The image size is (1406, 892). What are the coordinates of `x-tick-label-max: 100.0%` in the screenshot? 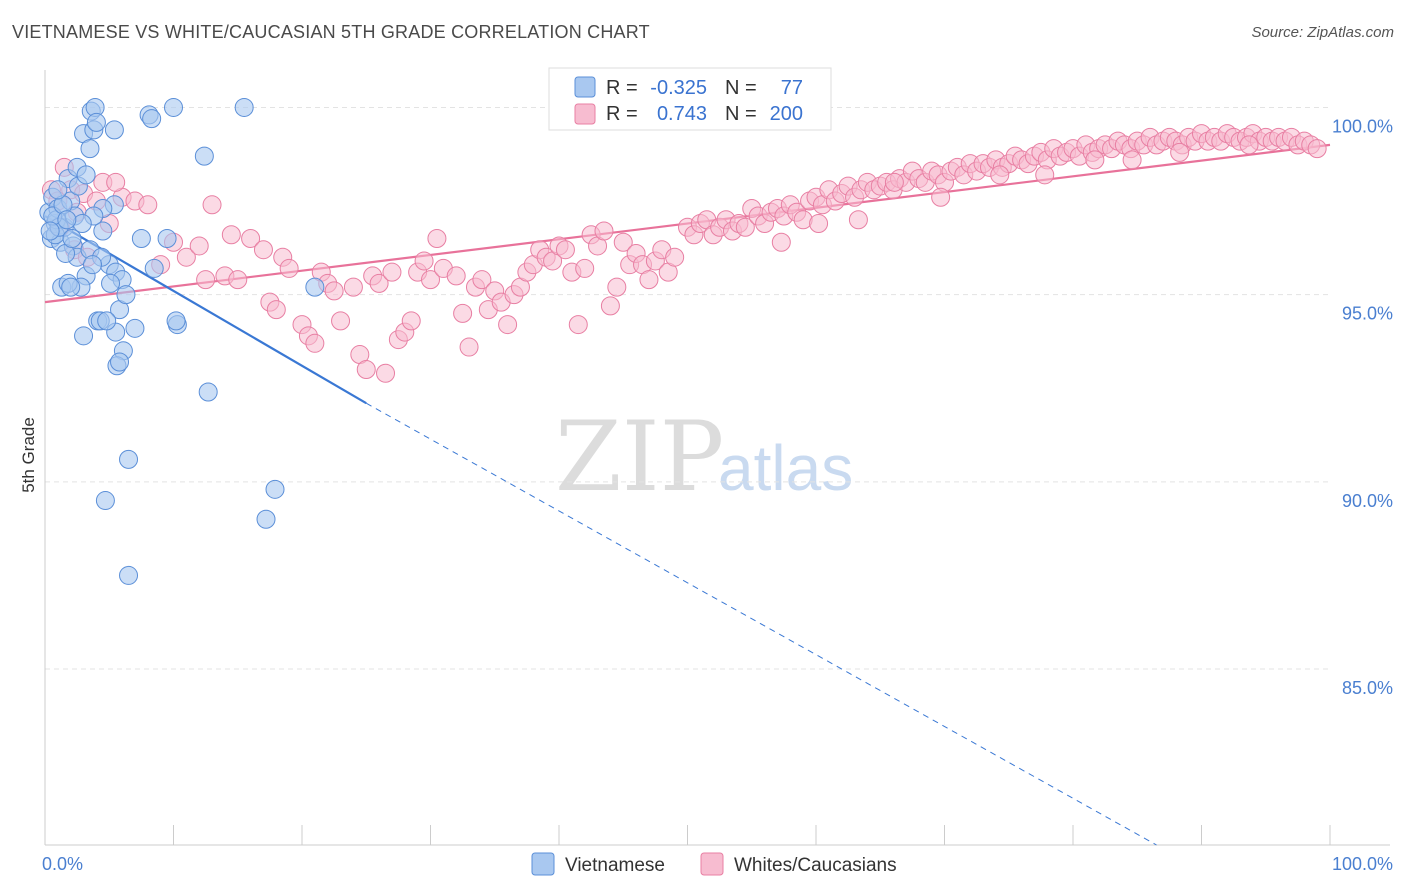 It's located at (1362, 864).